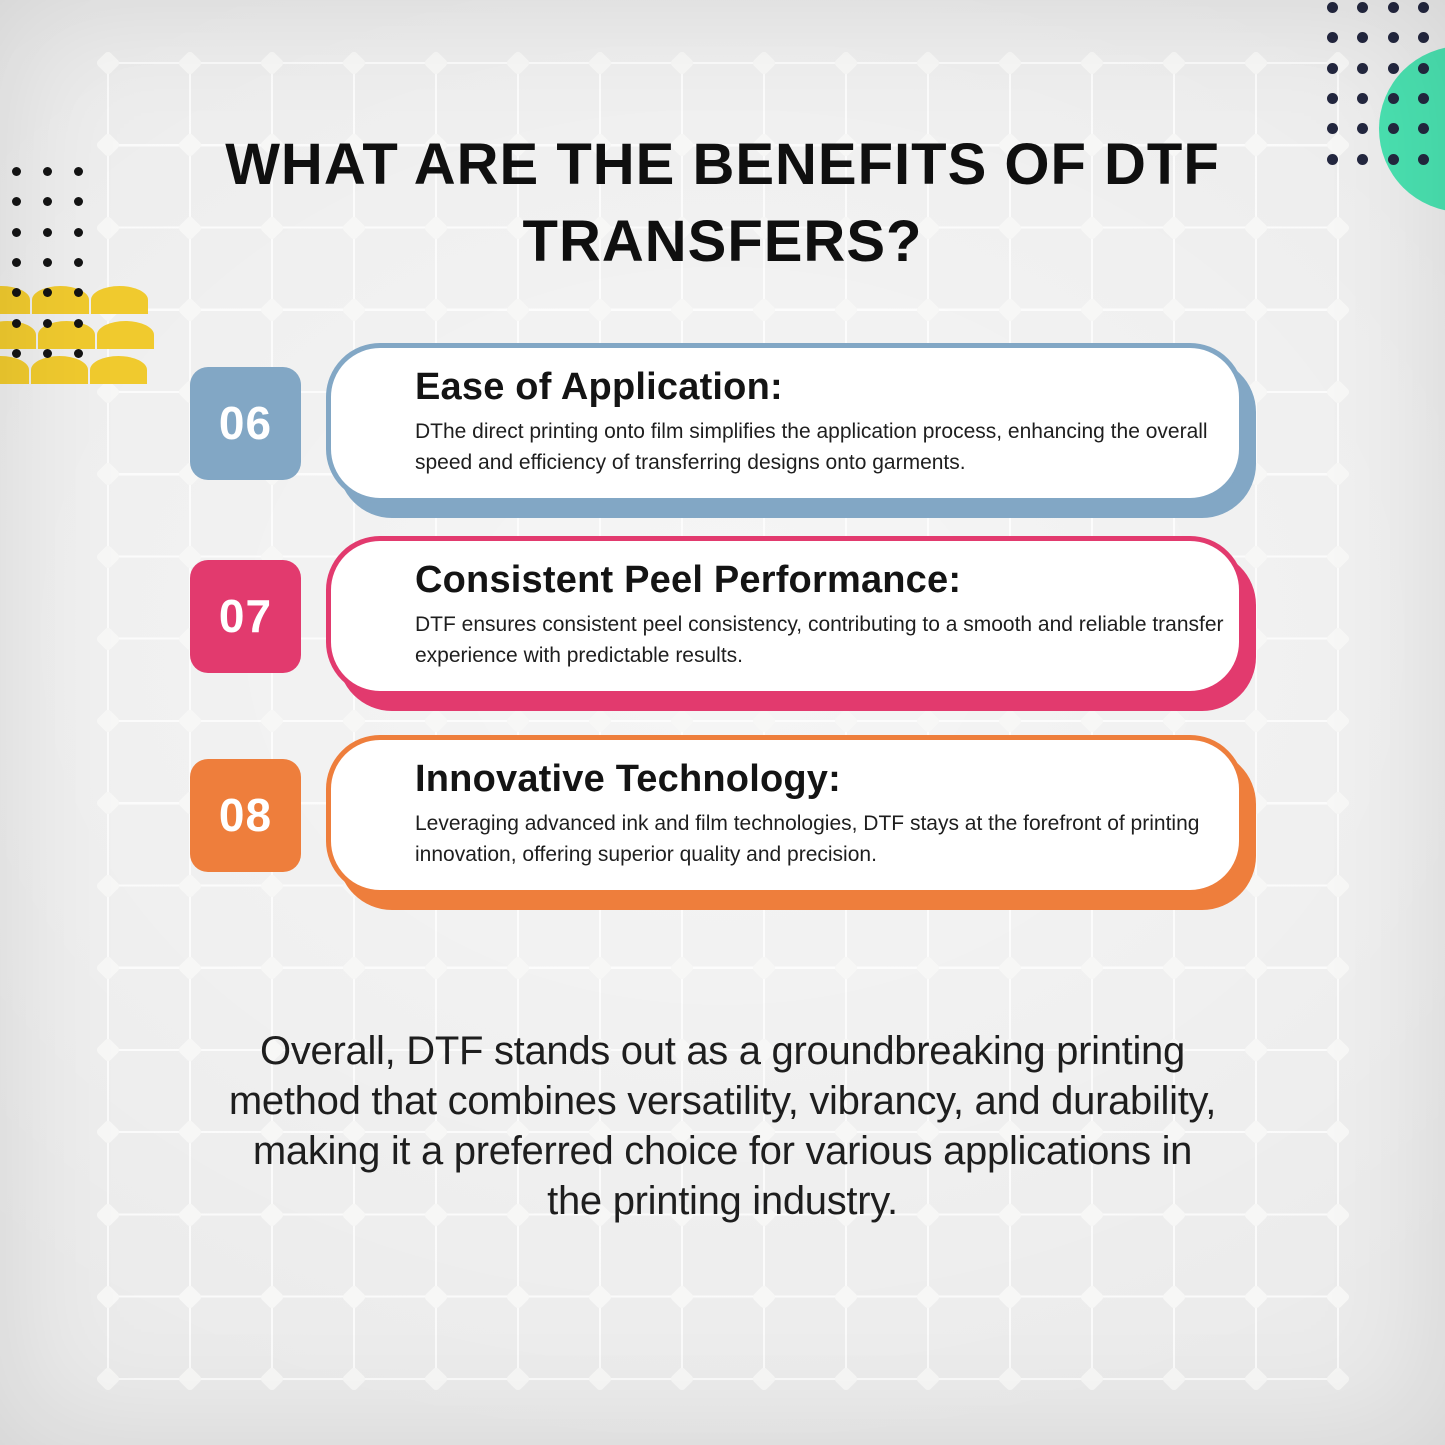  What do you see at coordinates (245, 423) in the screenshot?
I see `number-badge-06: 06` at bounding box center [245, 423].